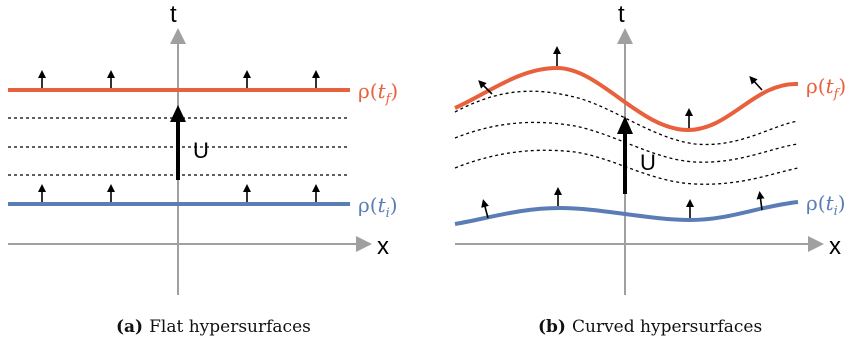  Describe the element at coordinates (650, 327) in the screenshot. I see `panel-b-caption: (b) Curved hypersurfaces` at that location.